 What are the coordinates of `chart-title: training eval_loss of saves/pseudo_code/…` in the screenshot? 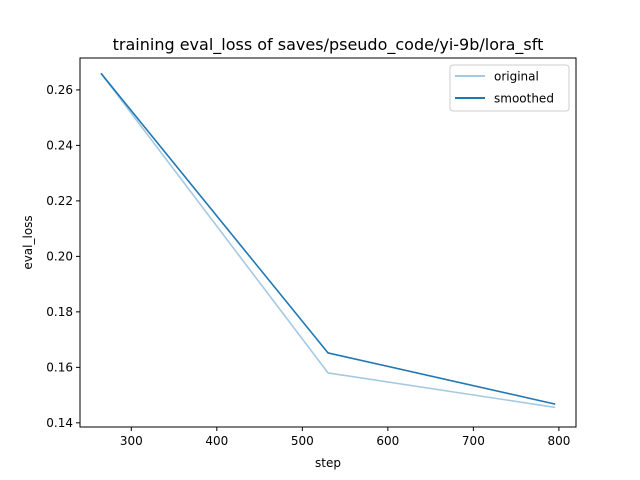 It's located at (328, 45).